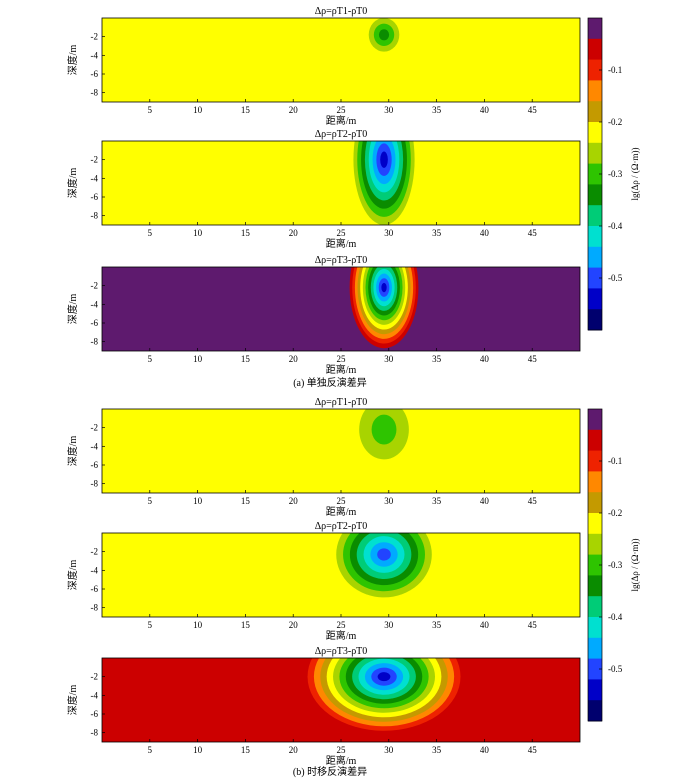 This screenshot has width=700, height=782. I want to click on caption-b: (b) 时移反演差异, so click(330, 771).